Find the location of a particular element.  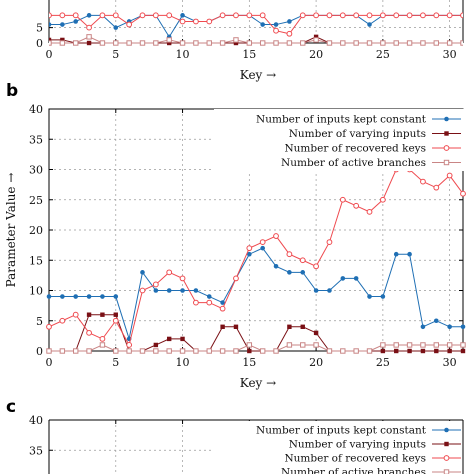

panel-a-x-tick-label: 10 is located at coordinates (183, 54).